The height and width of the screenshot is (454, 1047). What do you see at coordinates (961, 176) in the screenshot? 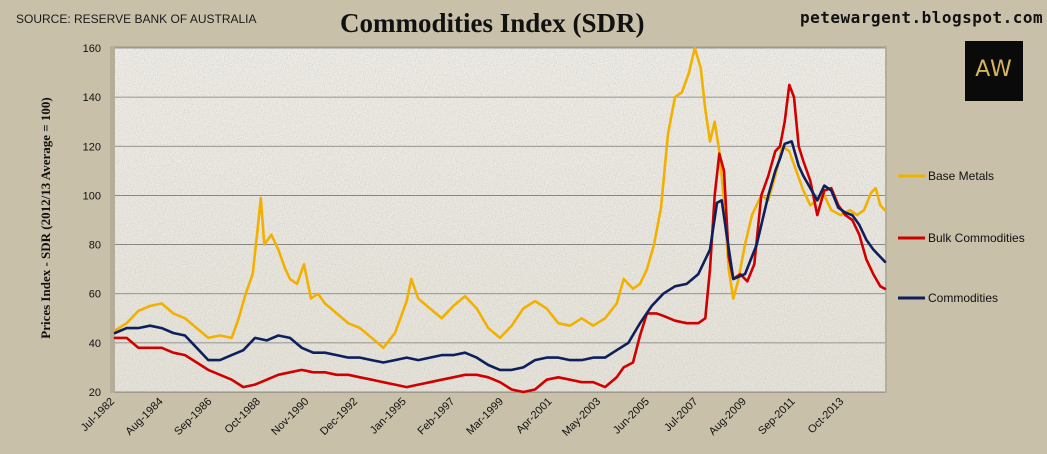
I see `legend-label: Base Metals` at bounding box center [961, 176].